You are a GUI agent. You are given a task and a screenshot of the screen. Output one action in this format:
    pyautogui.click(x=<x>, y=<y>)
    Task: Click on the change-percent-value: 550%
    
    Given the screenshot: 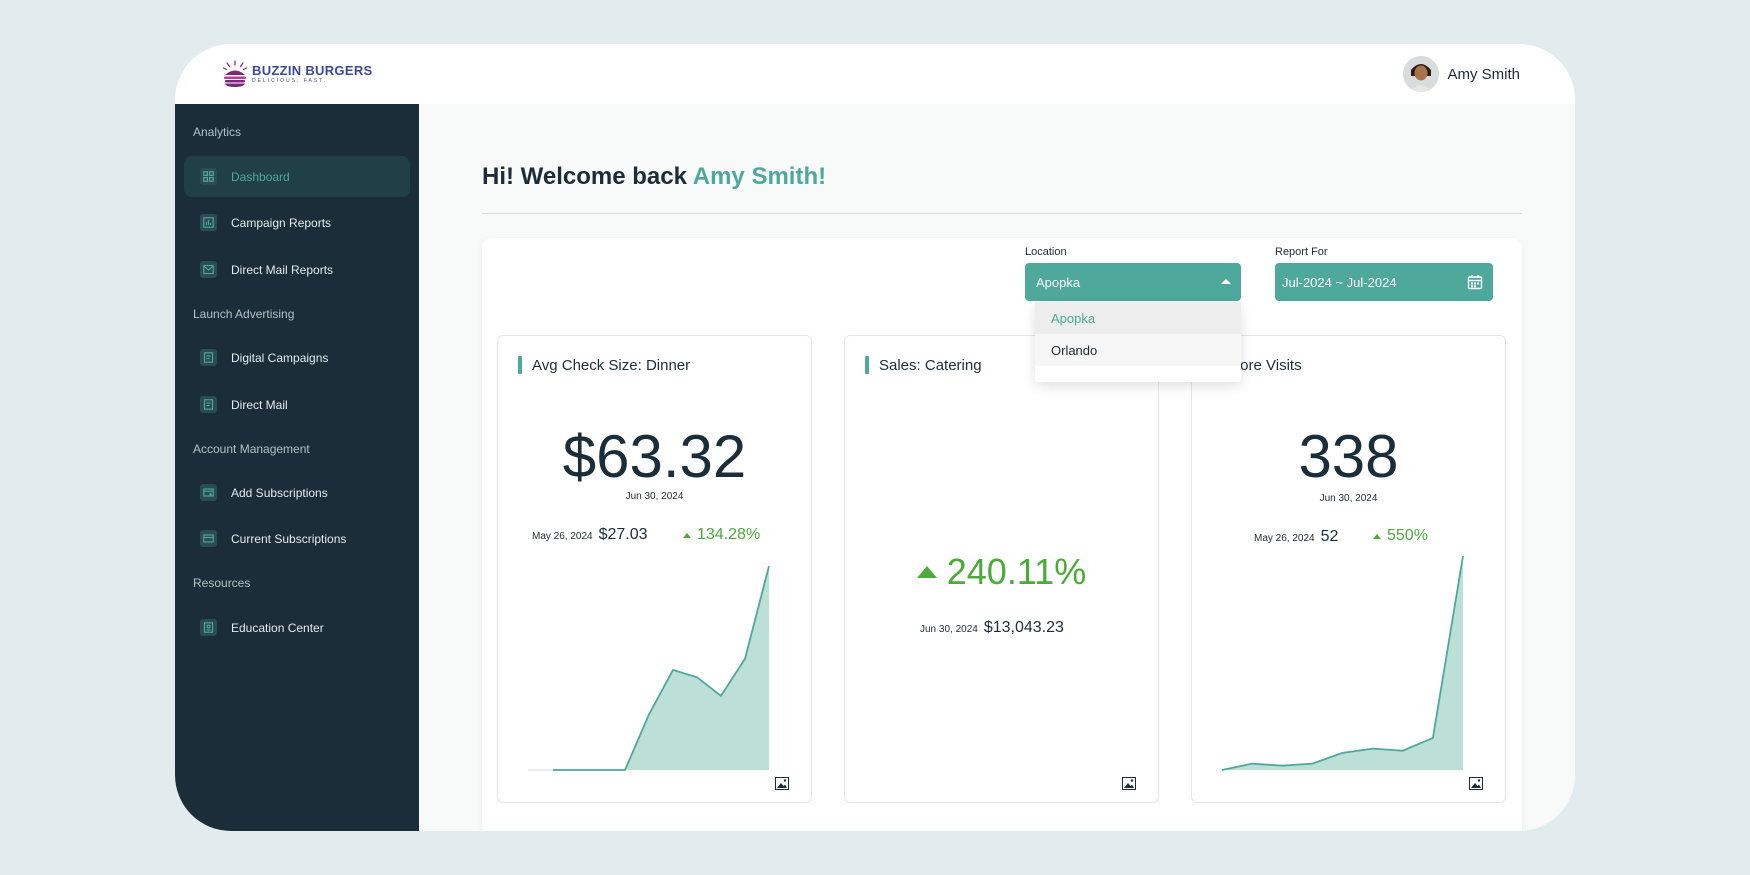 What is the action you would take?
    pyautogui.click(x=1407, y=535)
    